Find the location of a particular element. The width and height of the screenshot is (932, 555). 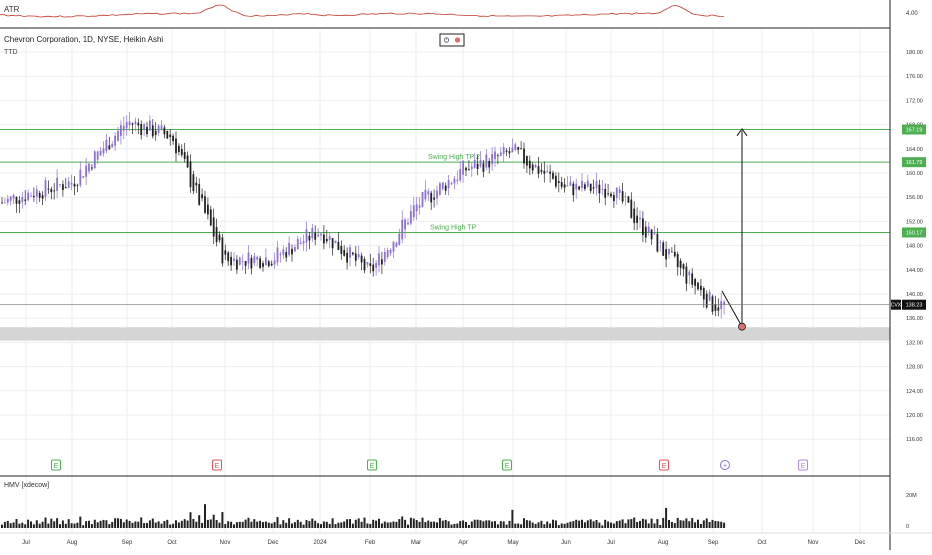

arrow-anchor is located at coordinates (742, 326).